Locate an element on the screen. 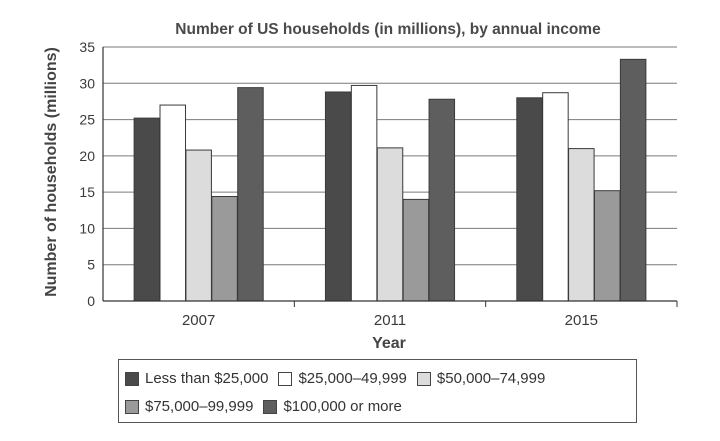 This screenshot has width=720, height=441. legend-label: $25,000–49,999 is located at coordinates (352, 378).